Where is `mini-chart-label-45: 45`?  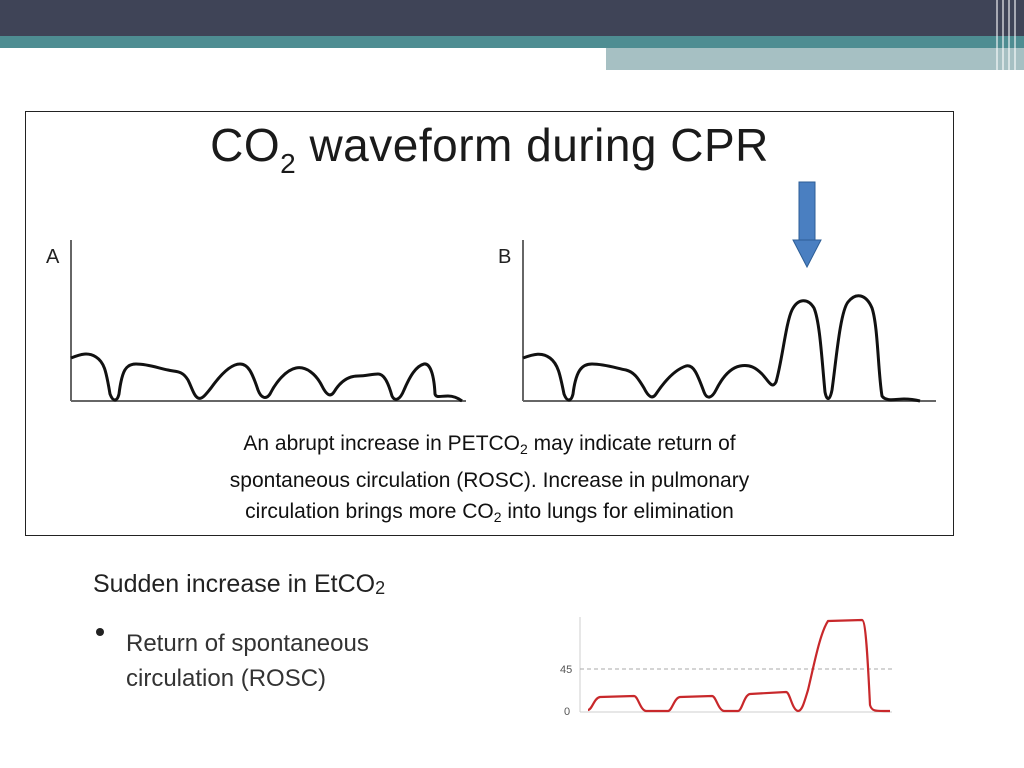
mini-chart-label-45: 45 is located at coordinates (566, 670).